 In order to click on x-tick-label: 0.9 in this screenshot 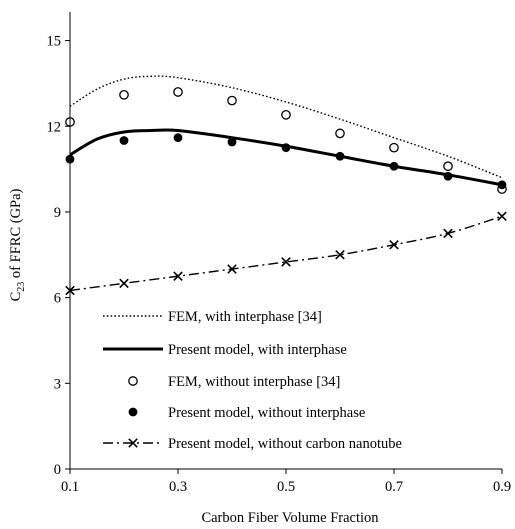, I will do `click(502, 487)`.